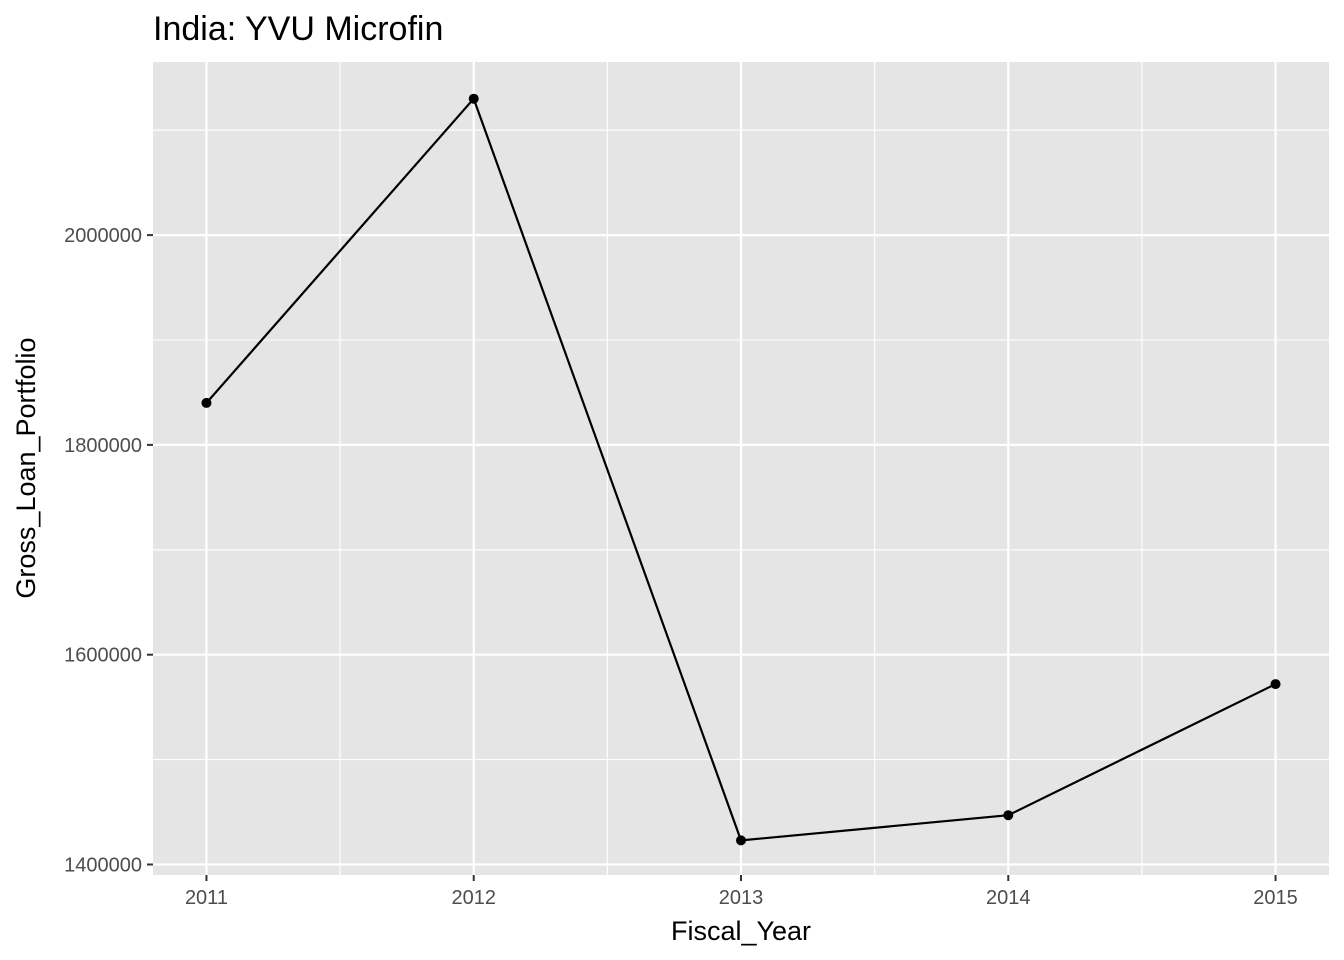 The image size is (1344, 960). Describe the element at coordinates (206, 898) in the screenshot. I see `x-tick-label: 2011` at that location.